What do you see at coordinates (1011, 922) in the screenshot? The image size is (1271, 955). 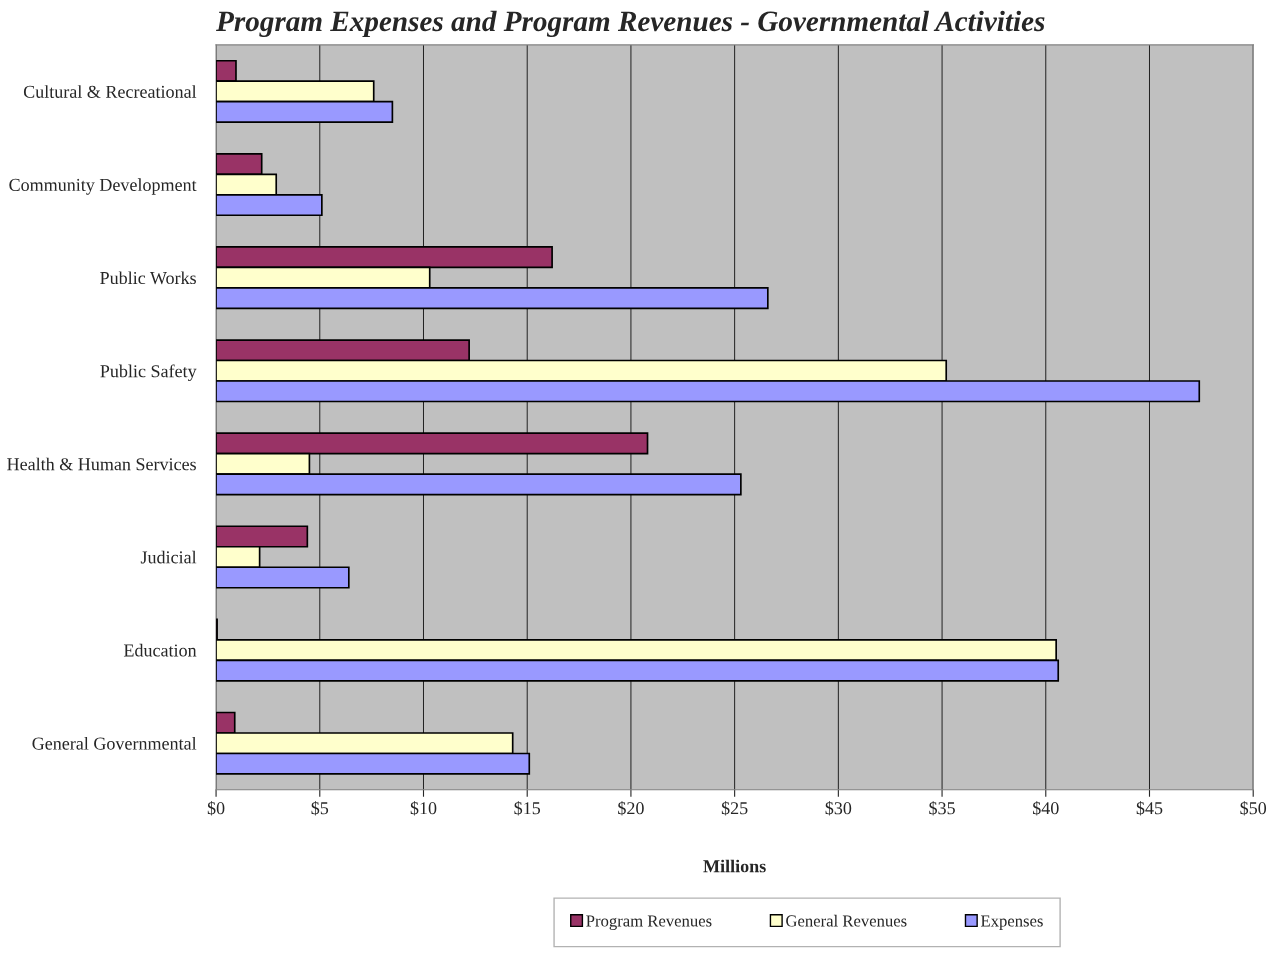 I see `legend-label: Expenses` at bounding box center [1011, 922].